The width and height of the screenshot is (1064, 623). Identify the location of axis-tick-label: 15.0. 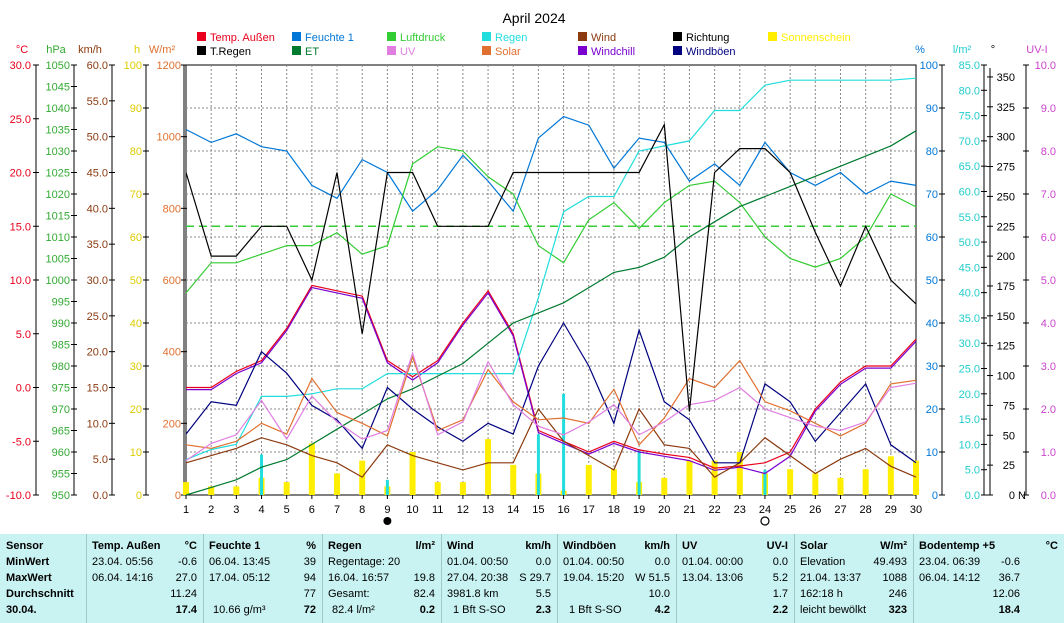
(969, 420).